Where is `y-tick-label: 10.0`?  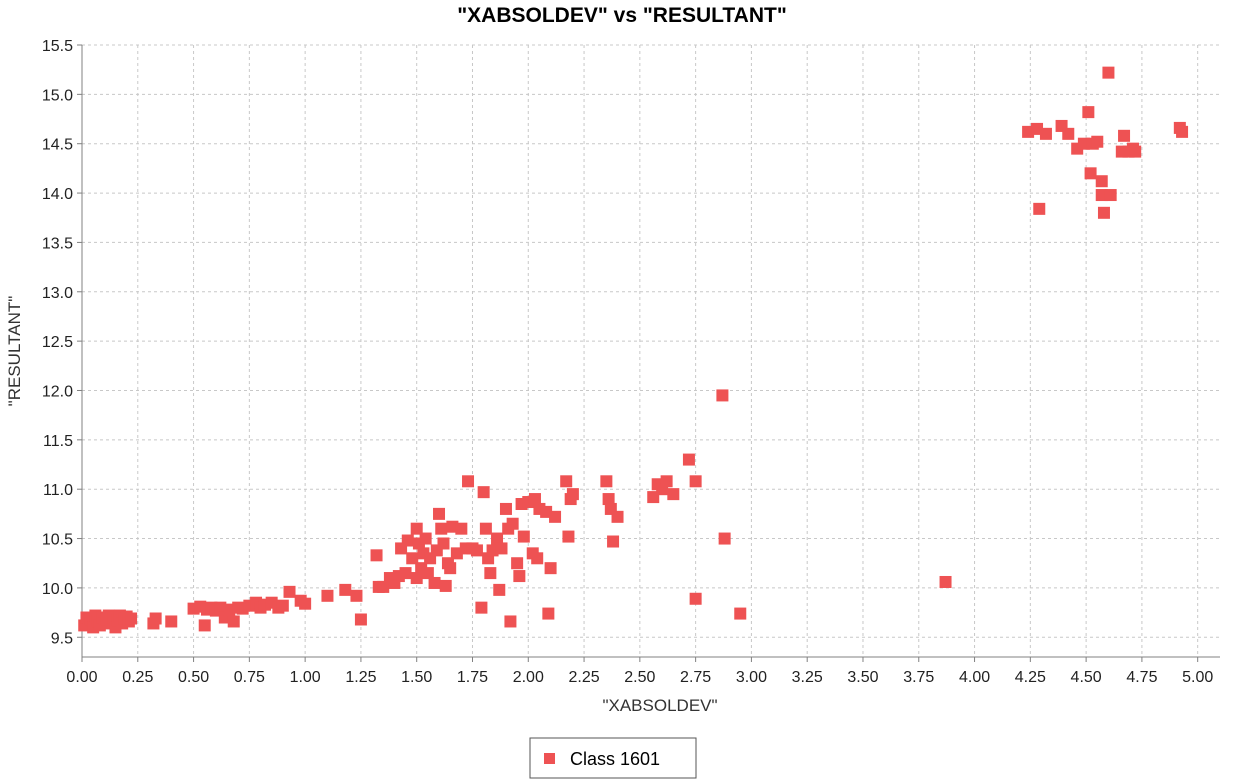 y-tick-label: 10.0 is located at coordinates (57, 589).